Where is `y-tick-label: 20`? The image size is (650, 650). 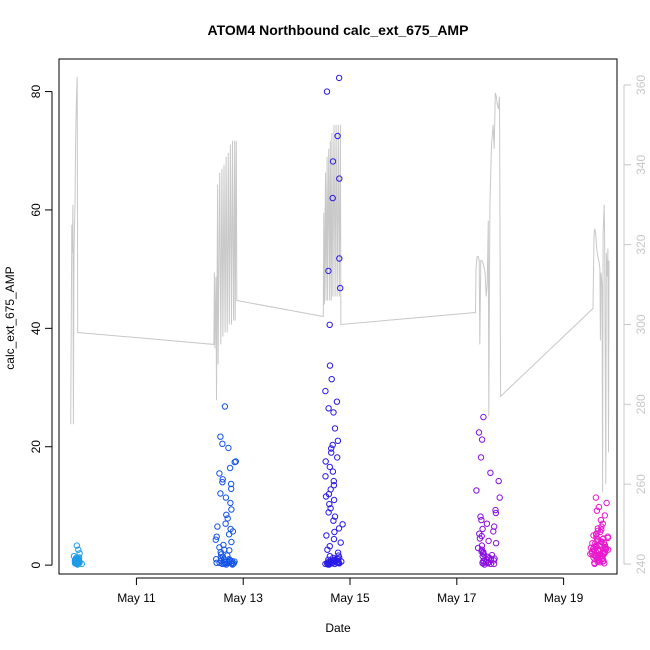
y-tick-label: 20 is located at coordinates (36, 447).